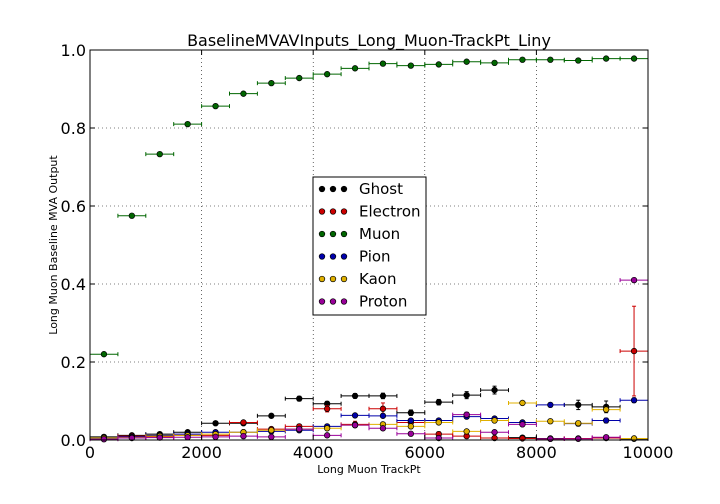 The image size is (720, 504). I want to click on x-tick-label: 0, so click(90, 452).